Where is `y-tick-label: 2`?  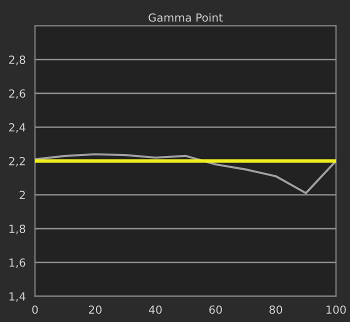 y-tick-label: 2 is located at coordinates (22, 195).